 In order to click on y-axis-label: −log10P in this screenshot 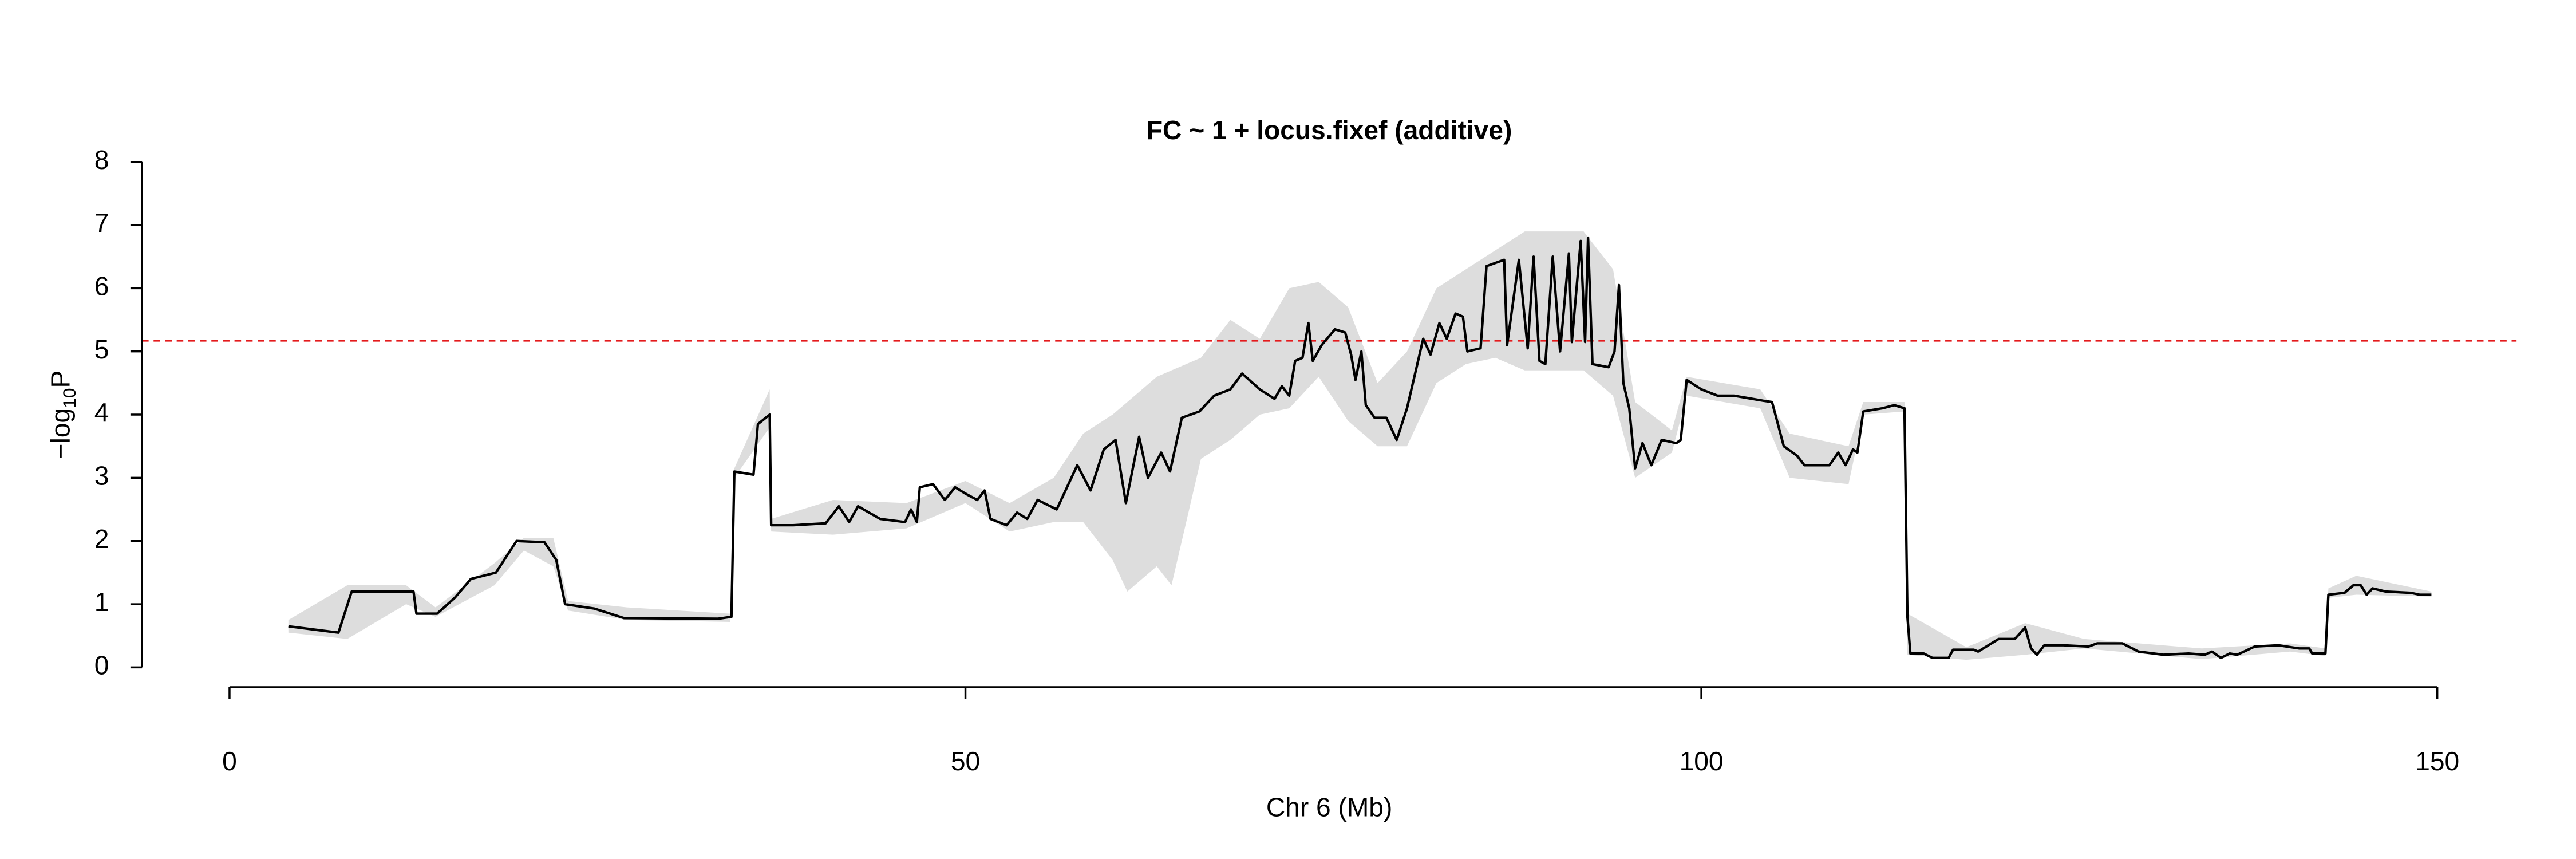, I will do `click(63, 415)`.